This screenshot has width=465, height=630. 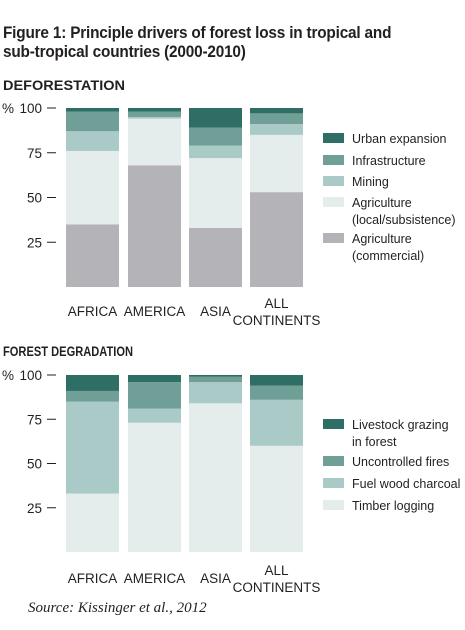 What do you see at coordinates (93, 311) in the screenshot?
I see `deforestation-category-label: AFRICA` at bounding box center [93, 311].